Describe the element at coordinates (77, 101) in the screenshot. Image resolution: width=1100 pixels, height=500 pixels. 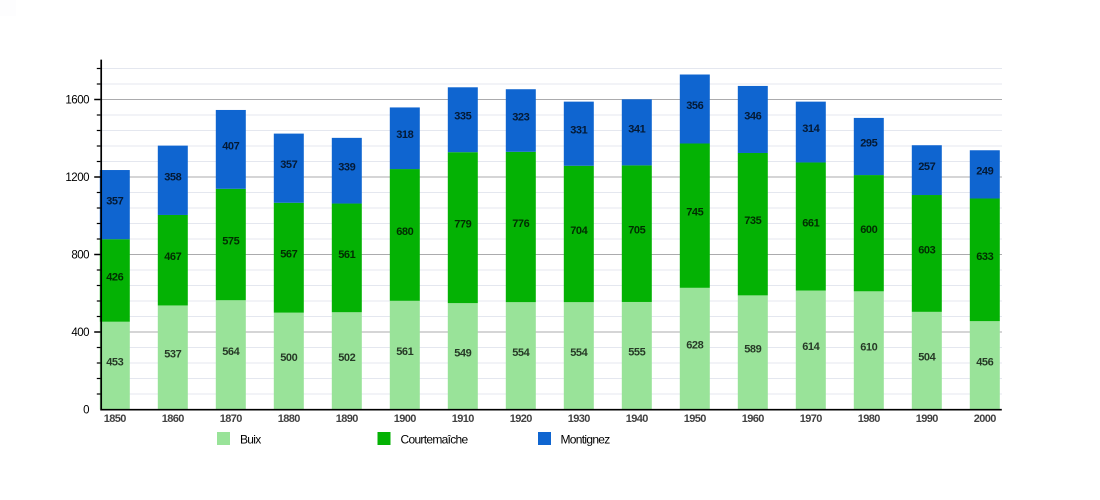
I see `svg-text: 1600` at that location.